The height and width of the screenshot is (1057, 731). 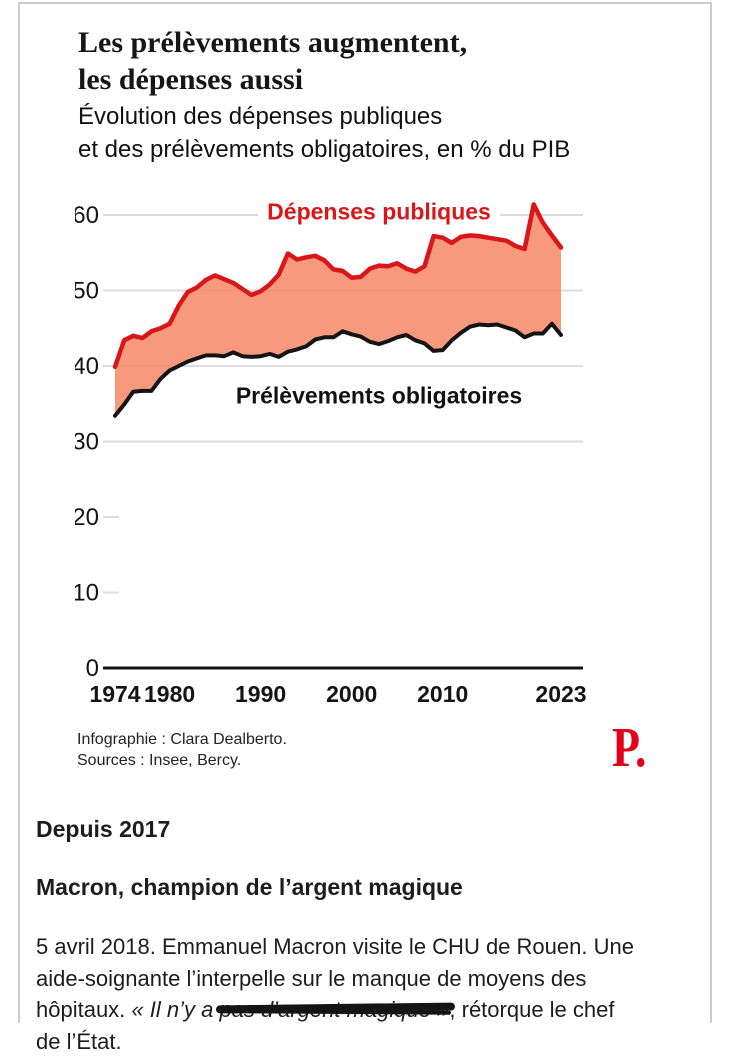 I want to click on y-tick-label: 30, so click(x=87, y=442).